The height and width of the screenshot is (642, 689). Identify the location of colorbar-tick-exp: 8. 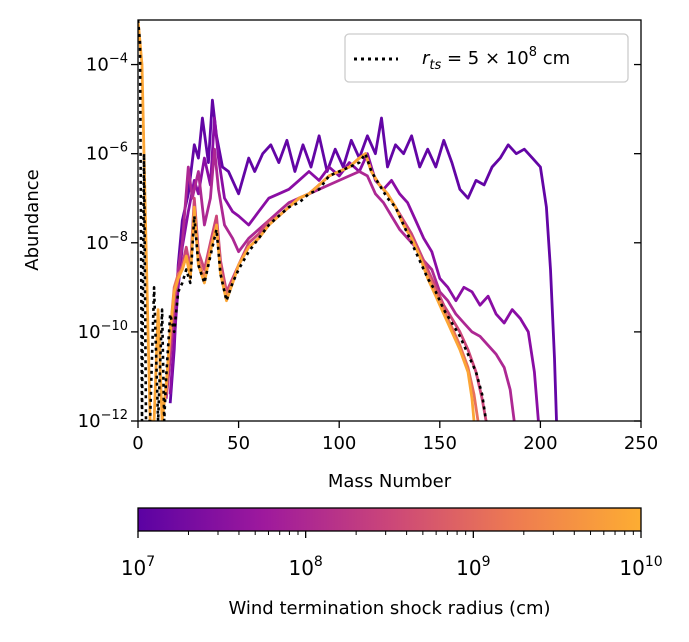
(318, 562).